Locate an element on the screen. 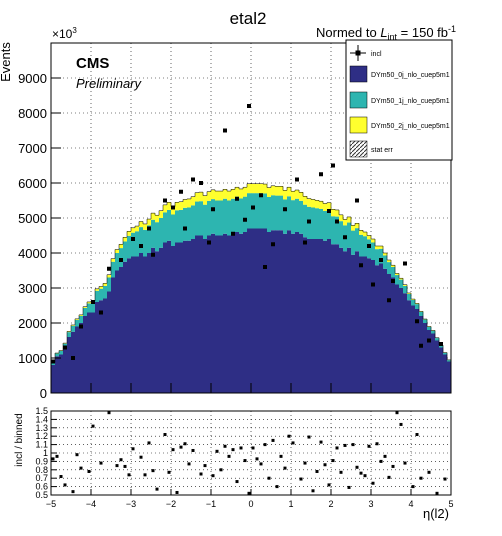 The width and height of the screenshot is (502, 536). ratio-x-tick-label: −4 is located at coordinates (91, 504).